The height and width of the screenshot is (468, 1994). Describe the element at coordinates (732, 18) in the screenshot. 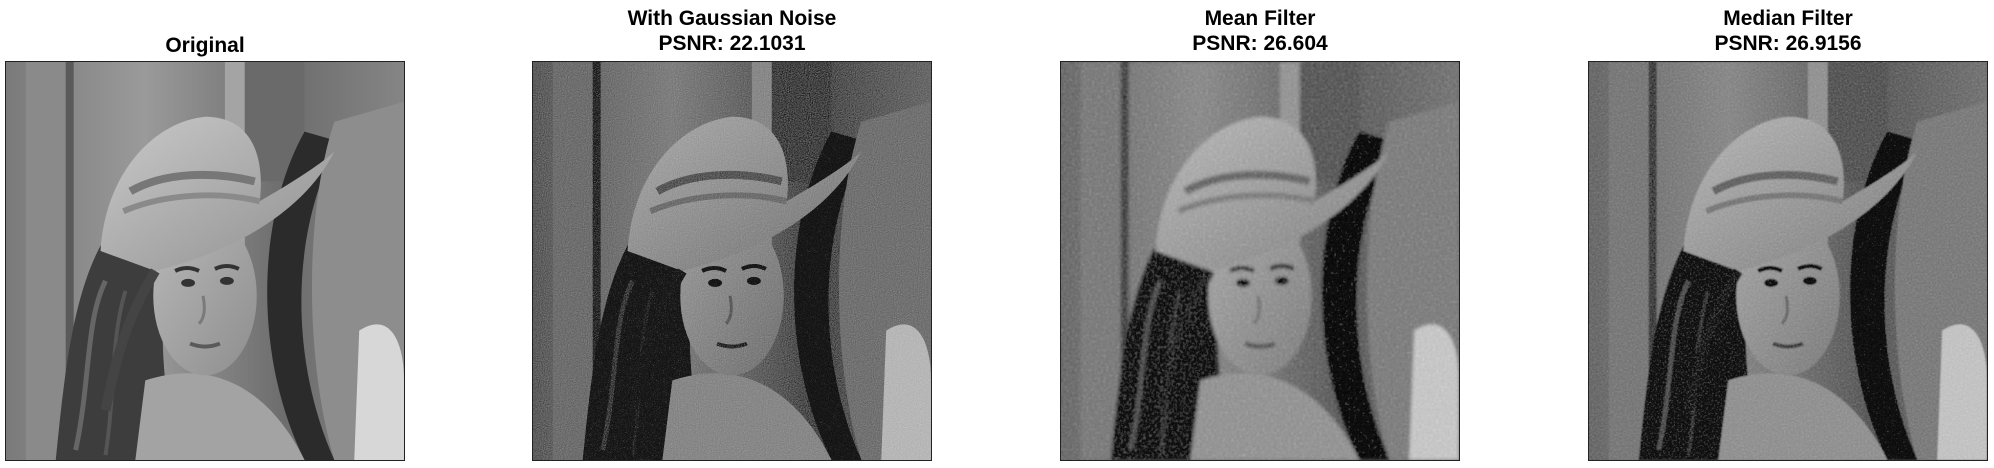

I see `title-line-1: With Gaussian Noise` at that location.